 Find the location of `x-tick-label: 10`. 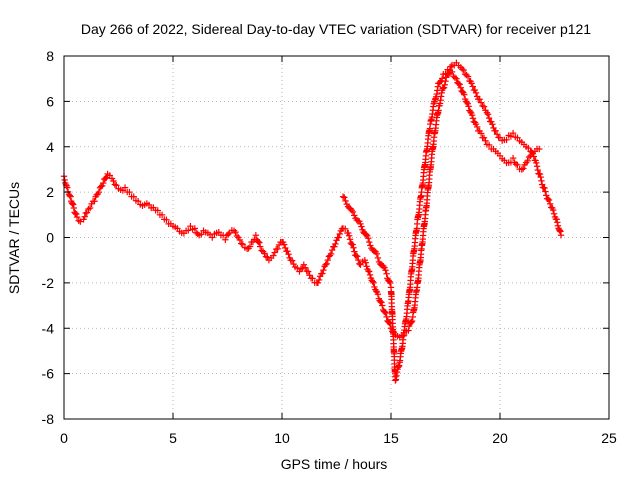

x-tick-label: 10 is located at coordinates (282, 438).